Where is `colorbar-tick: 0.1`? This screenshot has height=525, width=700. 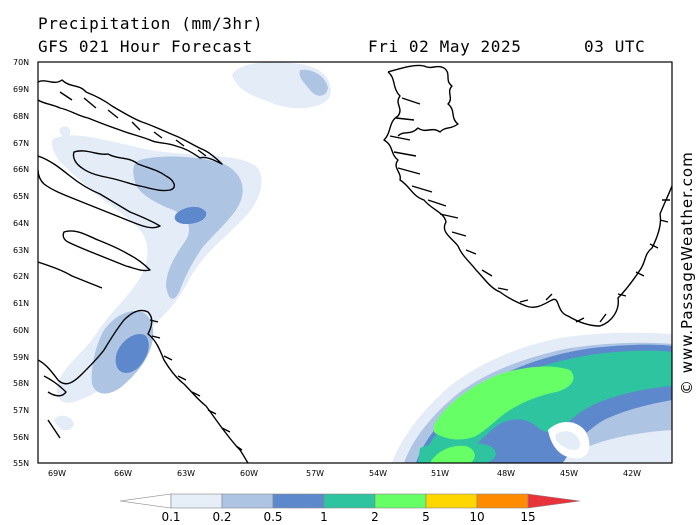
colorbar-tick: 0.1 is located at coordinates (170, 517).